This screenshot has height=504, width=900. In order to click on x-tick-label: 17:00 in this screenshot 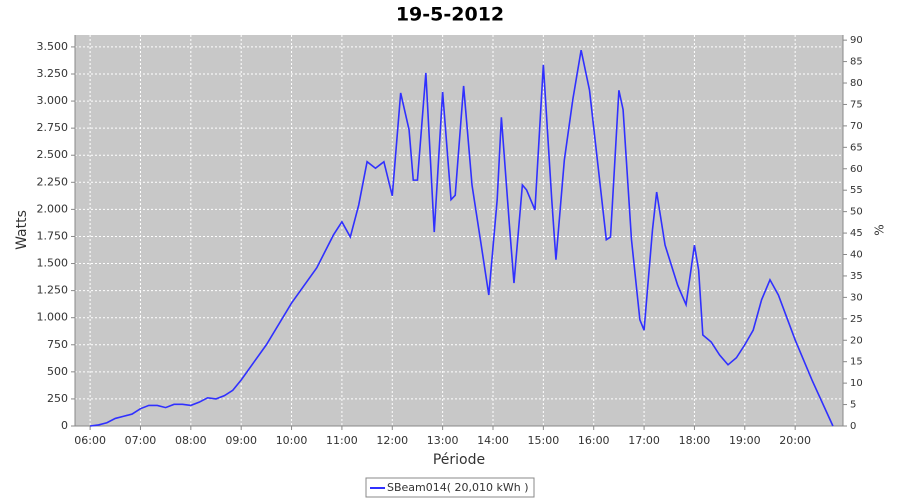, I will do `click(644, 440)`.